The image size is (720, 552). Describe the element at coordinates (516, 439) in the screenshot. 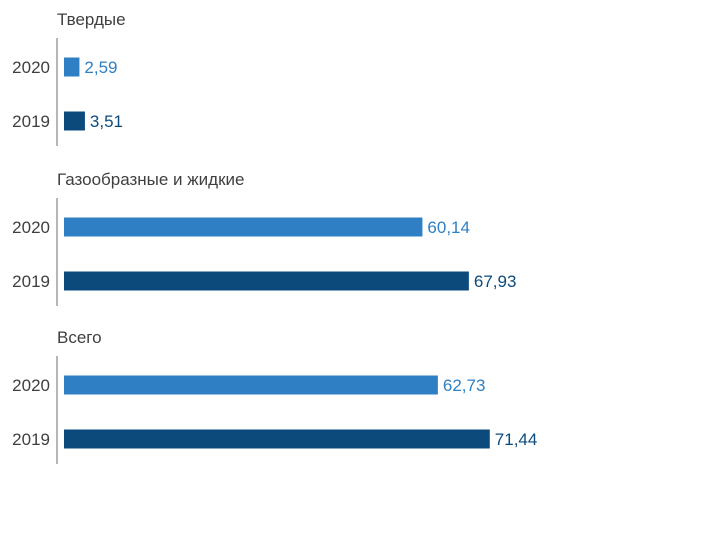

I see `value-label: 71,44` at that location.